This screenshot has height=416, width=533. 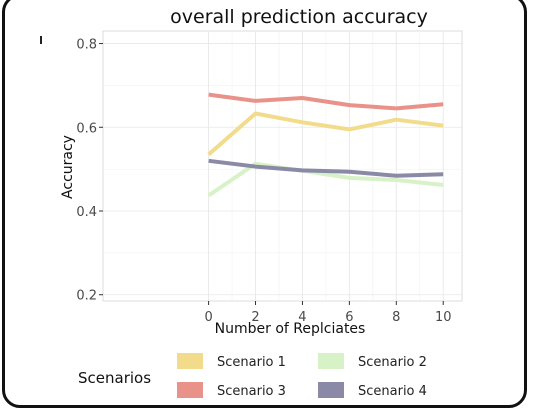 I want to click on legend-title: Scenarios, so click(x=114, y=378).